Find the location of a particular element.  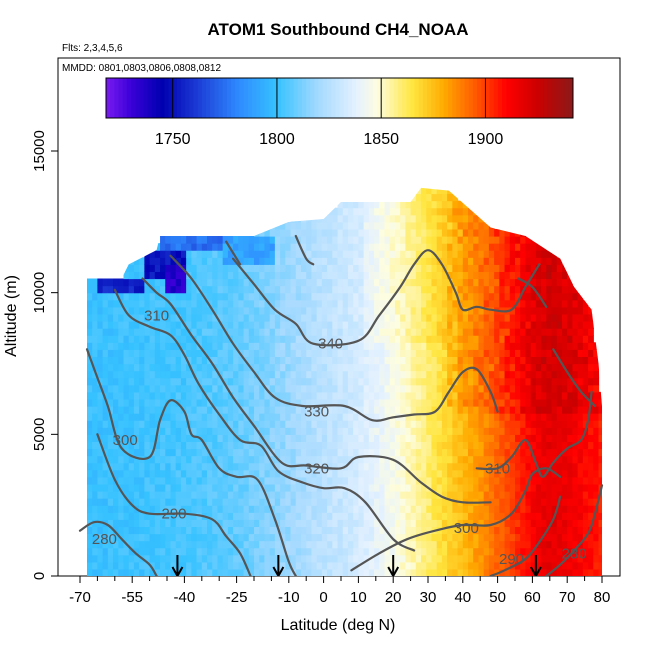

x-tick-label: 10 is located at coordinates (358, 597).